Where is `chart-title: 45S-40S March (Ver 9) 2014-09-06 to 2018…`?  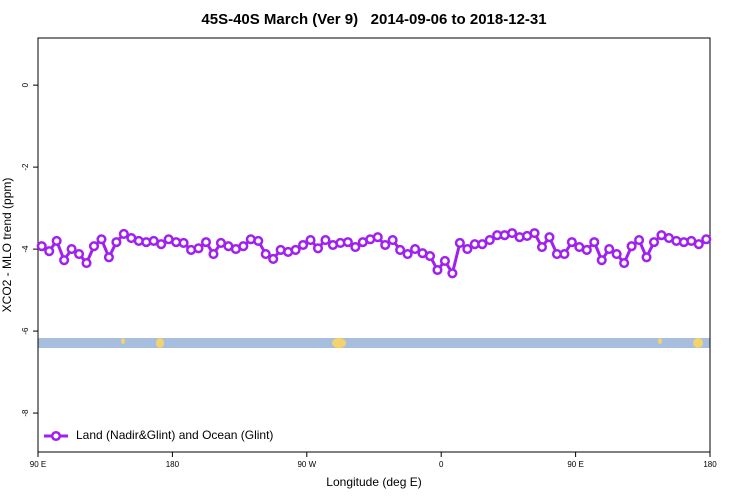 chart-title: 45S-40S March (Ver 9) 2014-09-06 to 2018… is located at coordinates (373, 19).